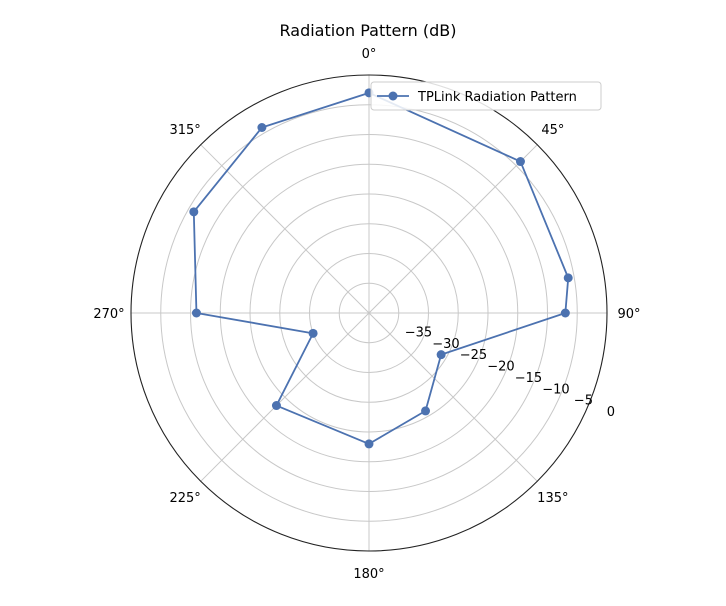 Image resolution: width=726 pixels, height=606 pixels. Describe the element at coordinates (445, 344) in the screenshot. I see `r-tick-label: −30` at that location.